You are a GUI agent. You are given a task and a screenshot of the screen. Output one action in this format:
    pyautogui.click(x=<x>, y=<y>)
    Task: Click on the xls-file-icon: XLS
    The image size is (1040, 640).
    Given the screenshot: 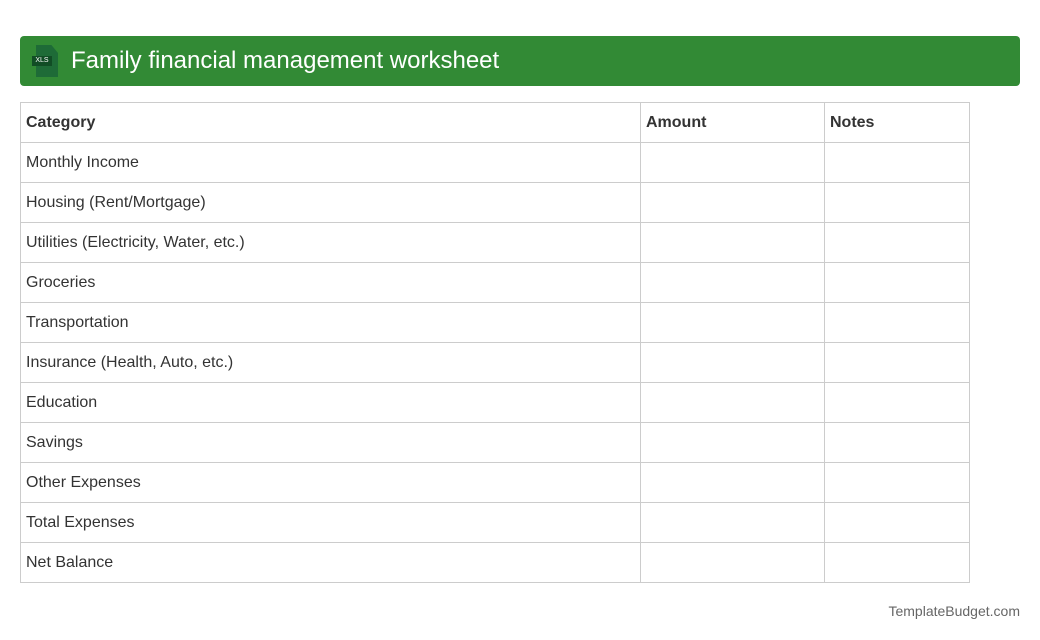 What is the action you would take?
    pyautogui.click(x=45, y=61)
    